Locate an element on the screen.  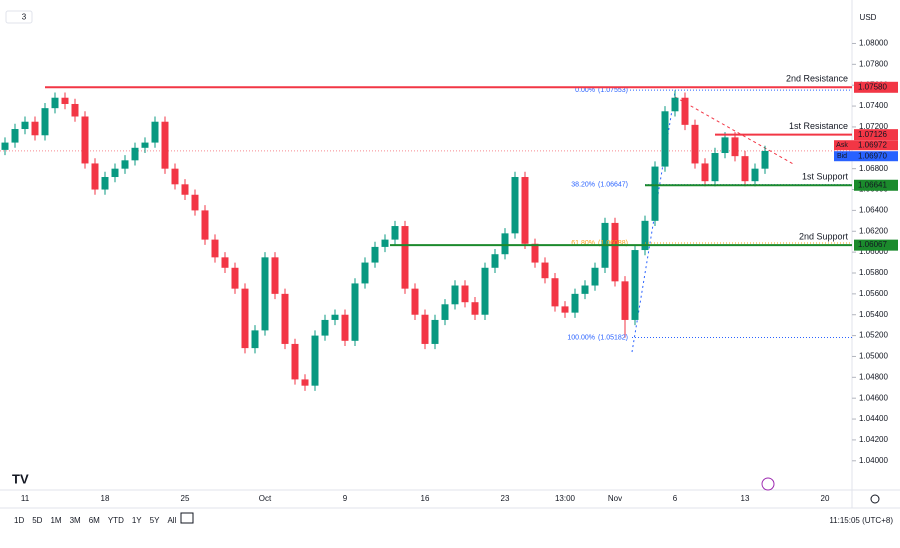
fib-price: (1.06088) is located at coordinates (613, 243).